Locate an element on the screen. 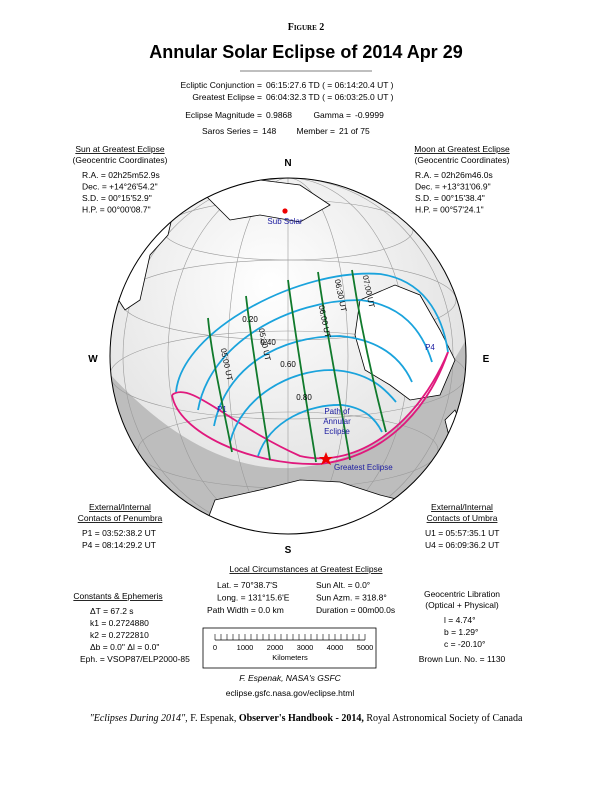  credit: F. Espenak, NASA's GSFC is located at coordinates (290, 678).